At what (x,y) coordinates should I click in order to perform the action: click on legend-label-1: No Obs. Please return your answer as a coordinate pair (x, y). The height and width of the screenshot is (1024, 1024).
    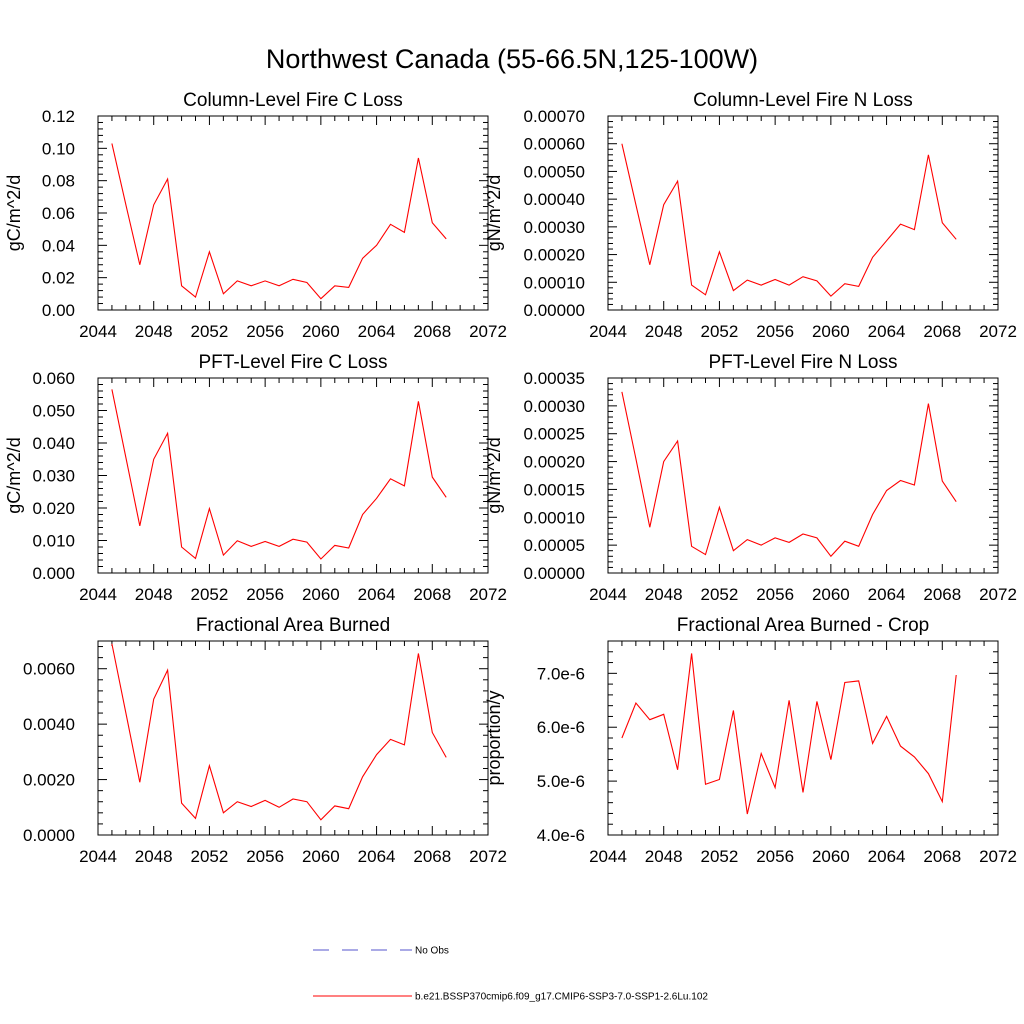
    Looking at the image, I should click on (432, 951).